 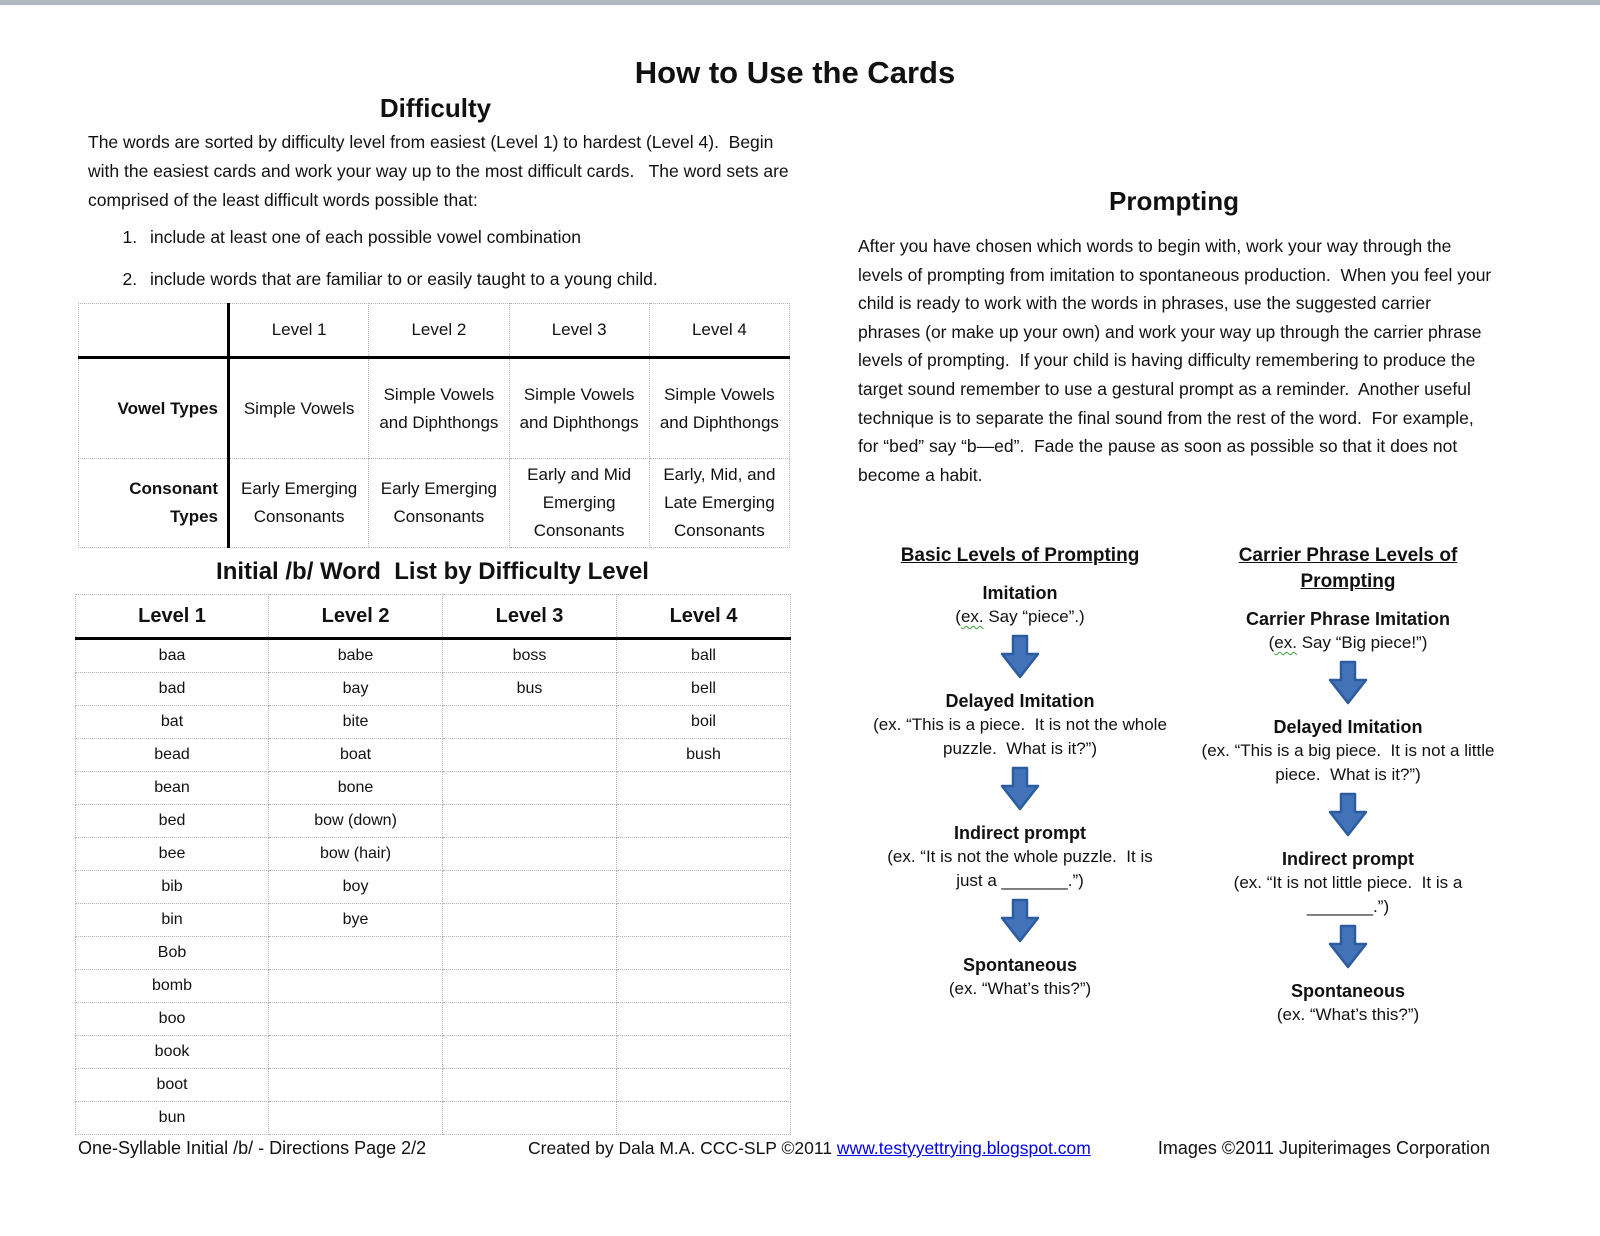 What do you see at coordinates (1020, 701) in the screenshot?
I see `flowchart-step-label: Delayed Imitation` at bounding box center [1020, 701].